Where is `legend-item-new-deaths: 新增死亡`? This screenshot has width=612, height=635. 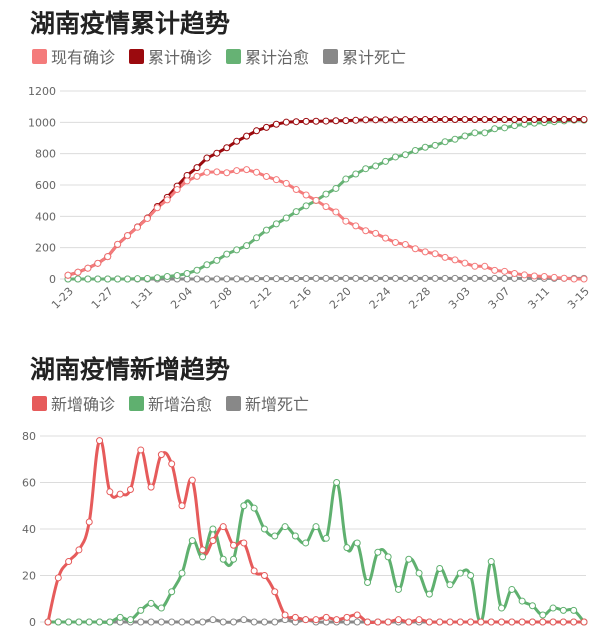
legend-item-new-deaths: 新增死亡 is located at coordinates (267, 403).